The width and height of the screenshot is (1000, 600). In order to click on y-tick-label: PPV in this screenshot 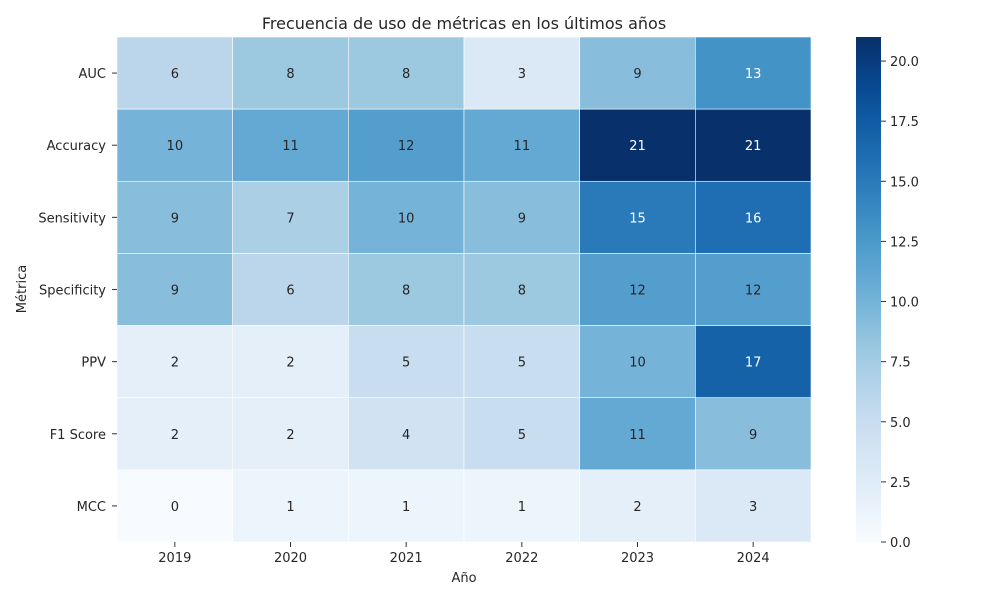, I will do `click(93, 363)`.